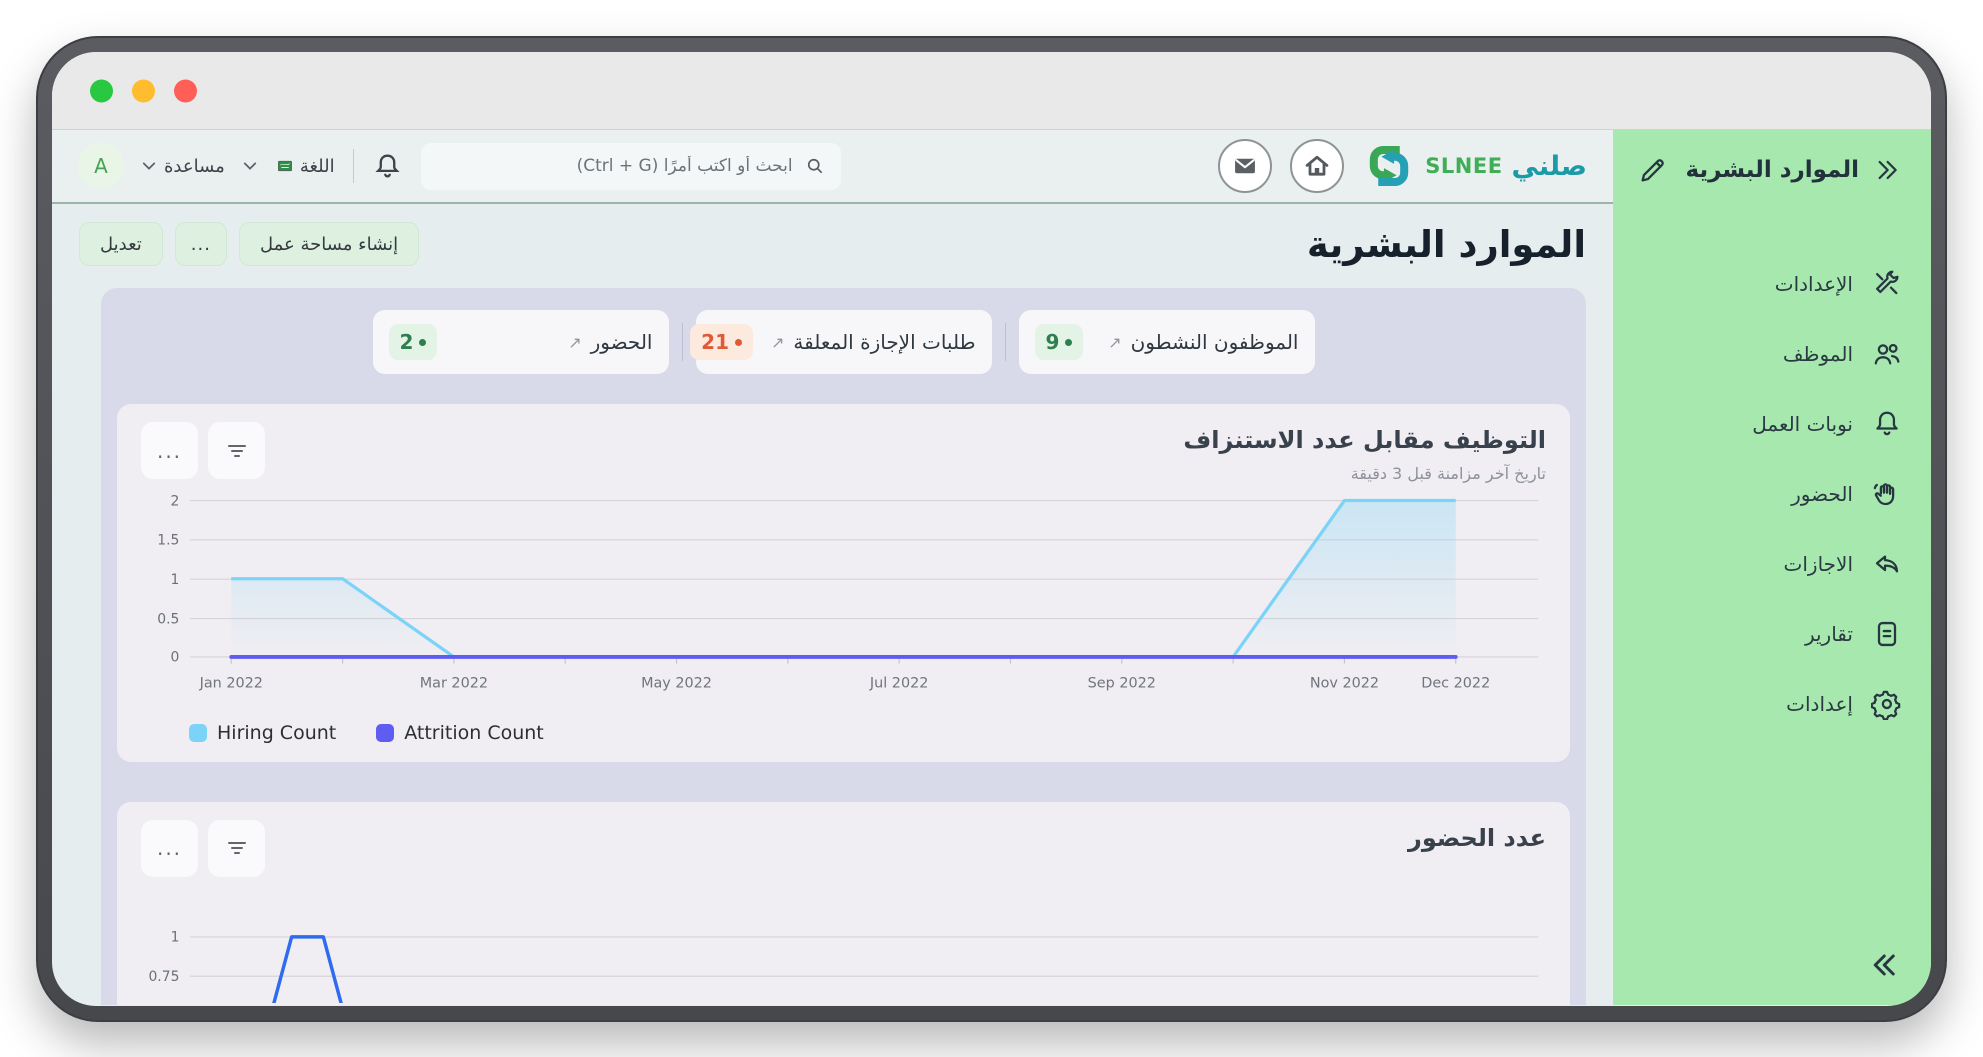 The image size is (1983, 1057). Describe the element at coordinates (329, 244) in the screenshot. I see `create-workspace-button: إنشاء مساحة عمل` at that location.